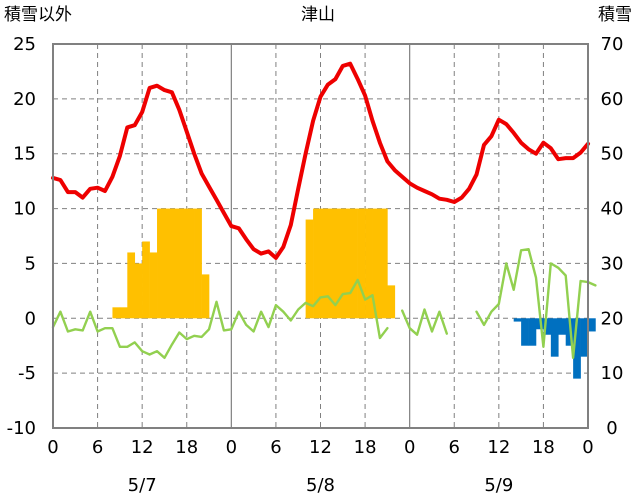 The image size is (636, 501). Describe the element at coordinates (142, 485) in the screenshot. I see `date-label: 5/7` at that location.